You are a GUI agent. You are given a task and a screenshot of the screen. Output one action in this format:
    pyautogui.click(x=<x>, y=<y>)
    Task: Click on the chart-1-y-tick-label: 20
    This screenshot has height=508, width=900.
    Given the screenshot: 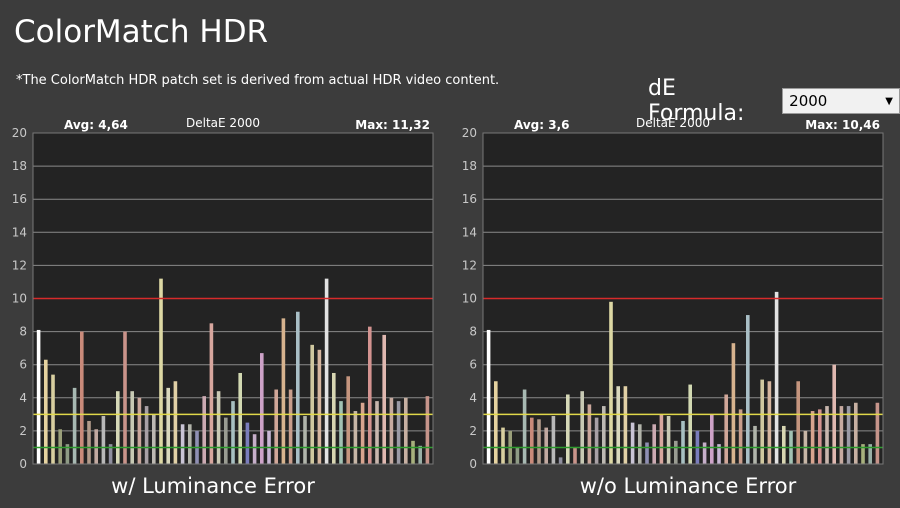 What is the action you would take?
    pyautogui.click(x=19, y=133)
    